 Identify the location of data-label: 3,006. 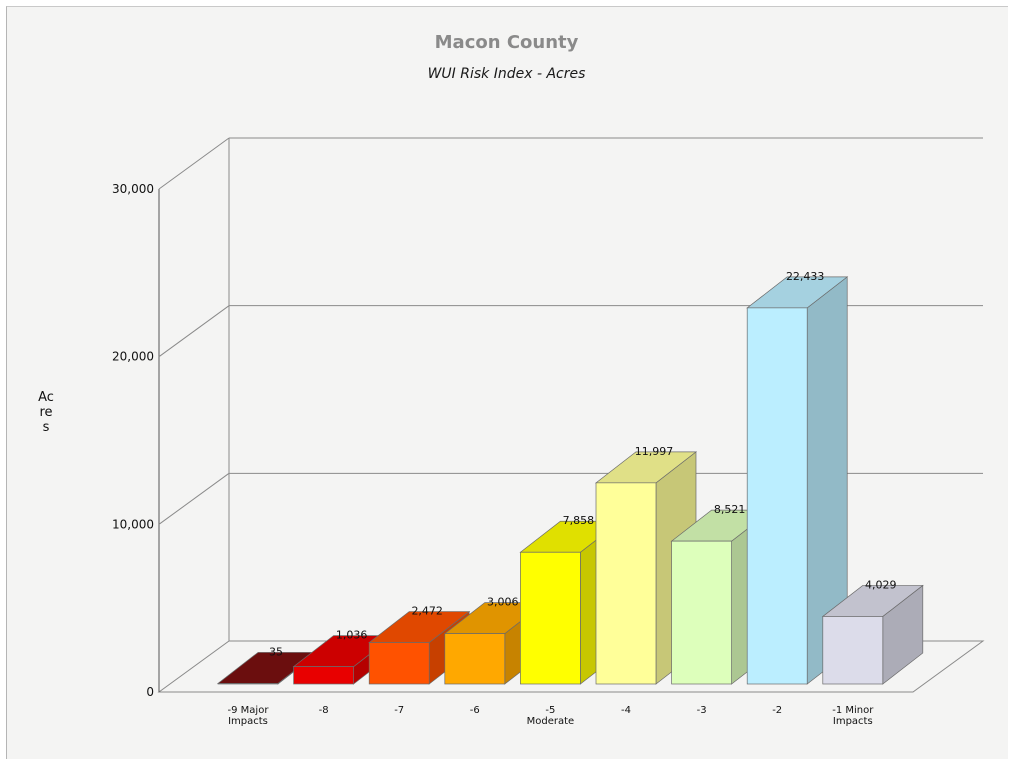
(503, 602).